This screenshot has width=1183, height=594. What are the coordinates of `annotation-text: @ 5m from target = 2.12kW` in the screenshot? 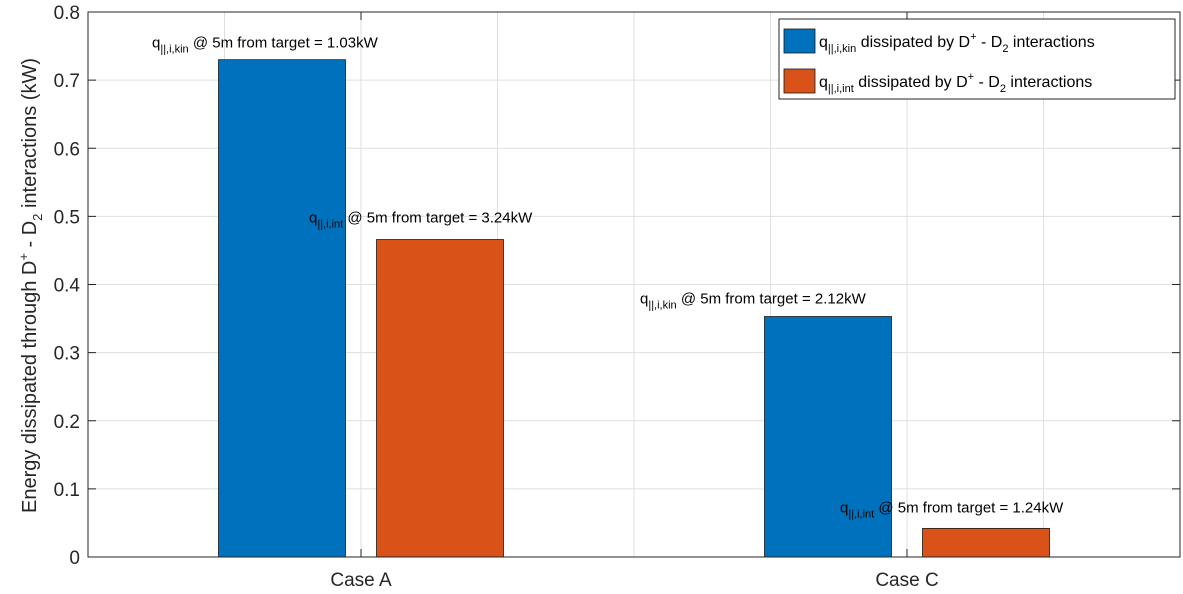 It's located at (772, 299).